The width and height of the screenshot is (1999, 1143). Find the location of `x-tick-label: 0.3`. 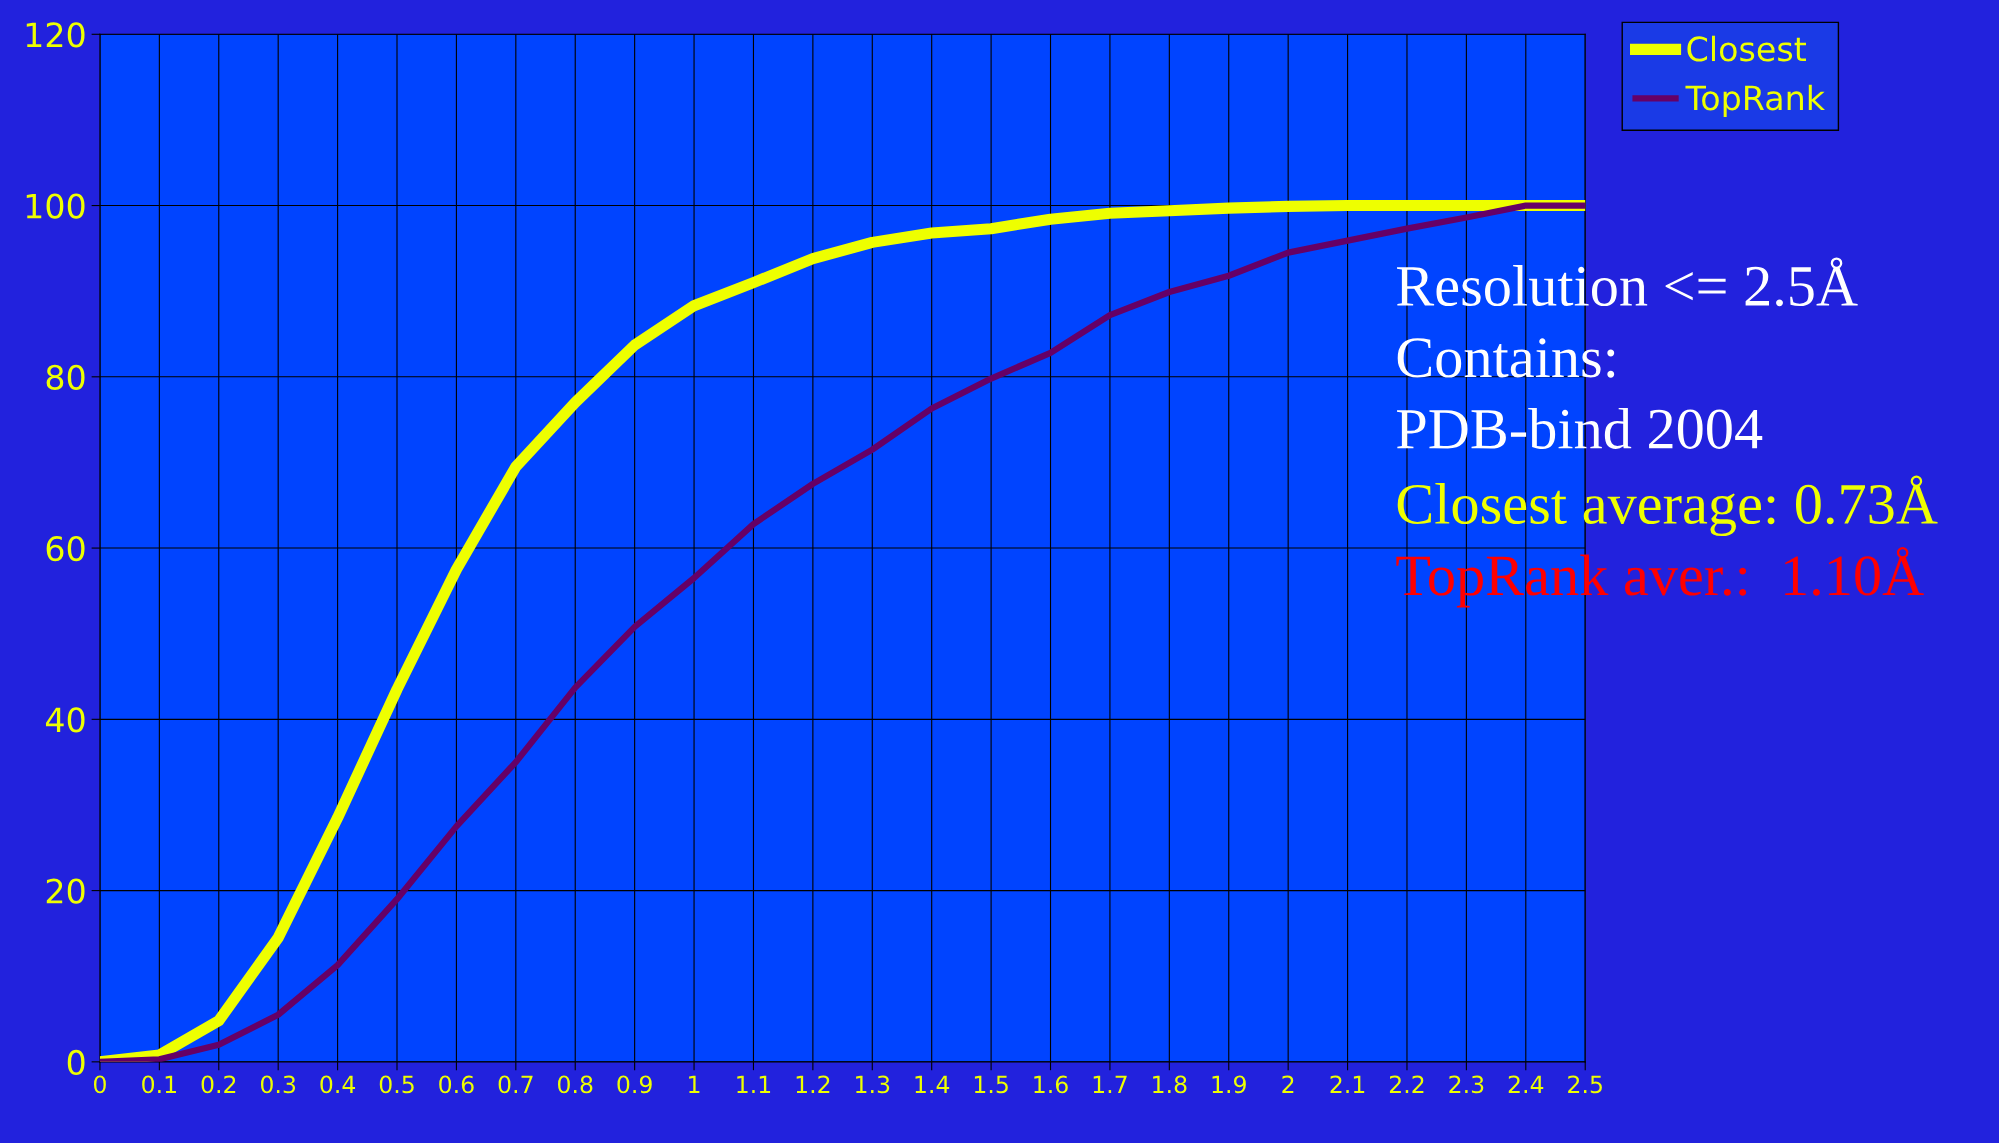

x-tick-label: 0.3 is located at coordinates (278, 1084).